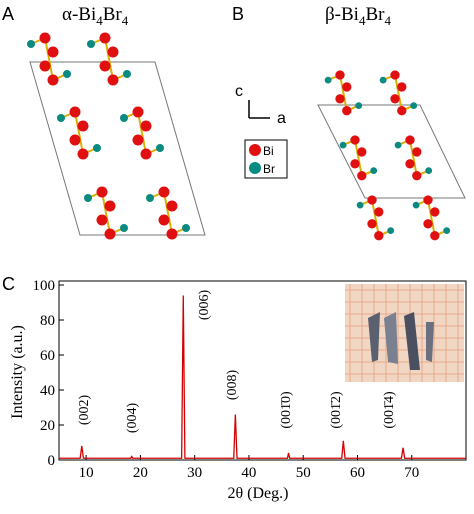 Image resolution: width=474 pixels, height=514 pixels. I want to click on legend-label: Bi, so click(268, 151).